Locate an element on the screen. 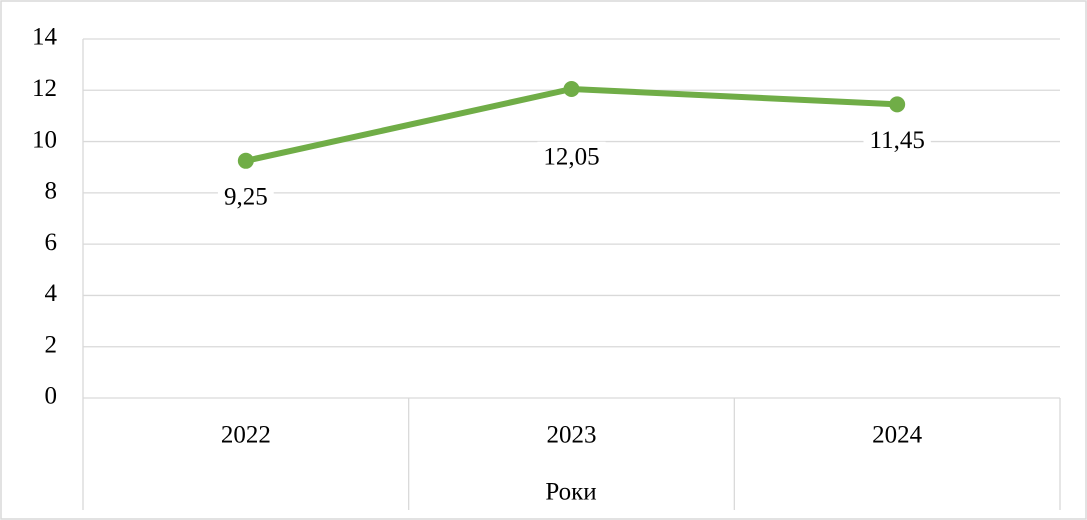  x-tick-label: 2024 is located at coordinates (897, 435).